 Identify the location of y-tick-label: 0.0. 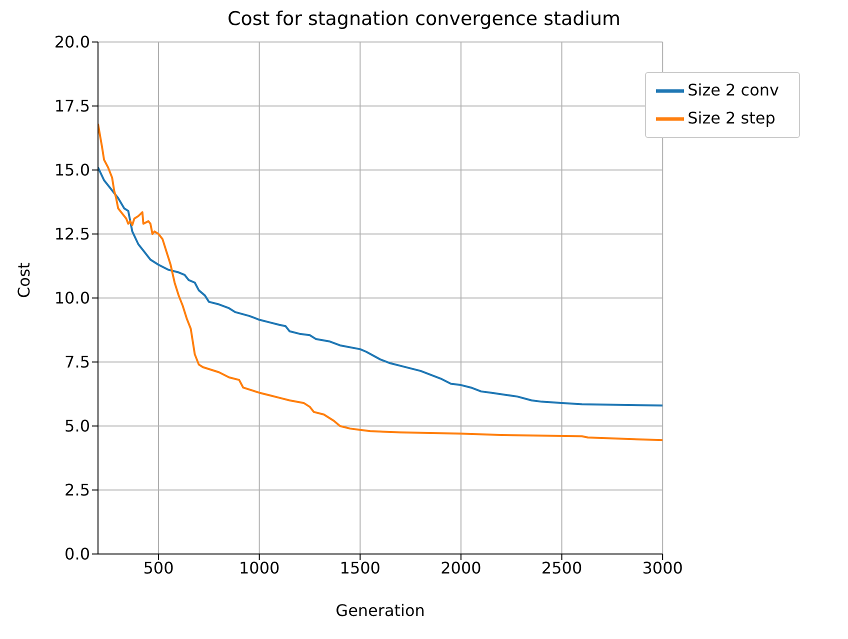
(77, 554).